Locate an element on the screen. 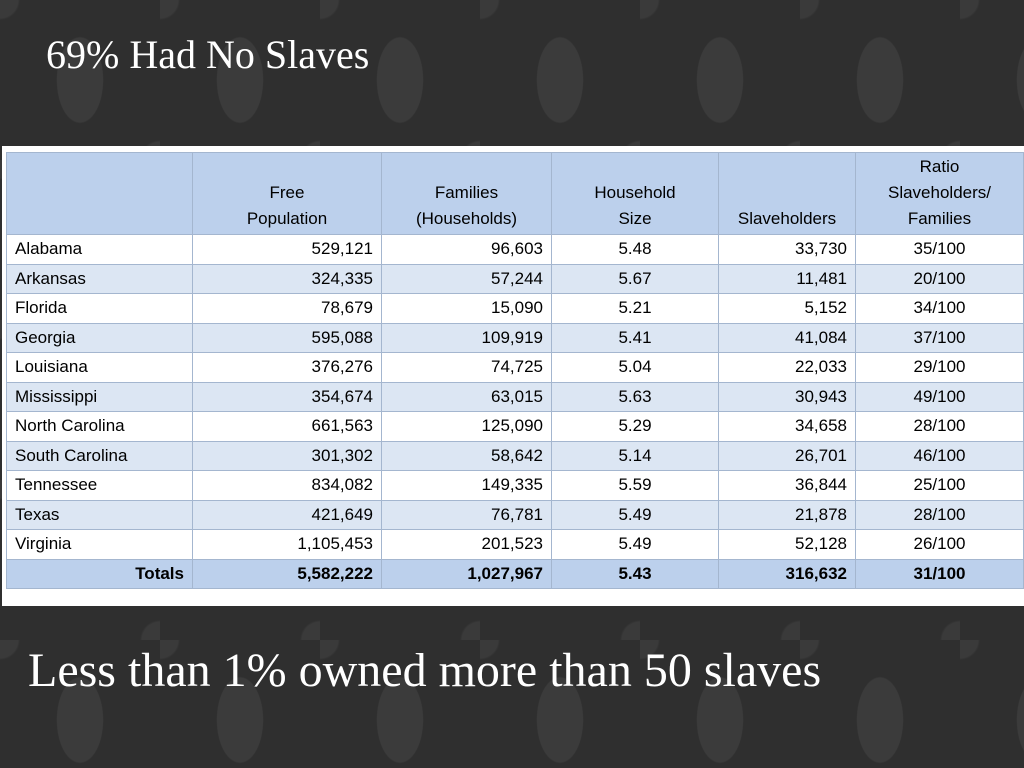 The image size is (1024, 768). header-families: Families (Households) is located at coordinates (466, 193).